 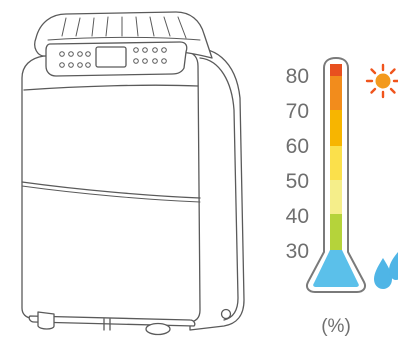 I want to click on unit-caster-post, so click(x=107, y=324).